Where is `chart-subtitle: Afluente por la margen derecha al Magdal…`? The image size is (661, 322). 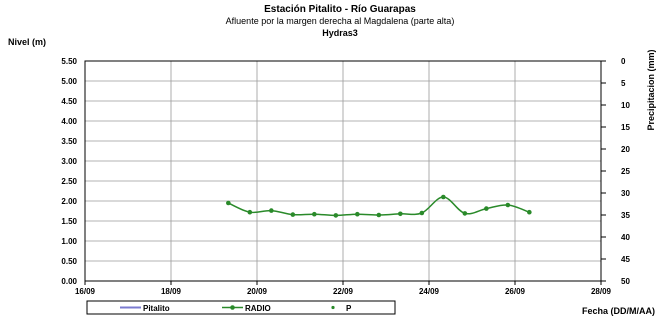
chart-subtitle: Afluente por la margen derecha al Magdal… is located at coordinates (340, 21).